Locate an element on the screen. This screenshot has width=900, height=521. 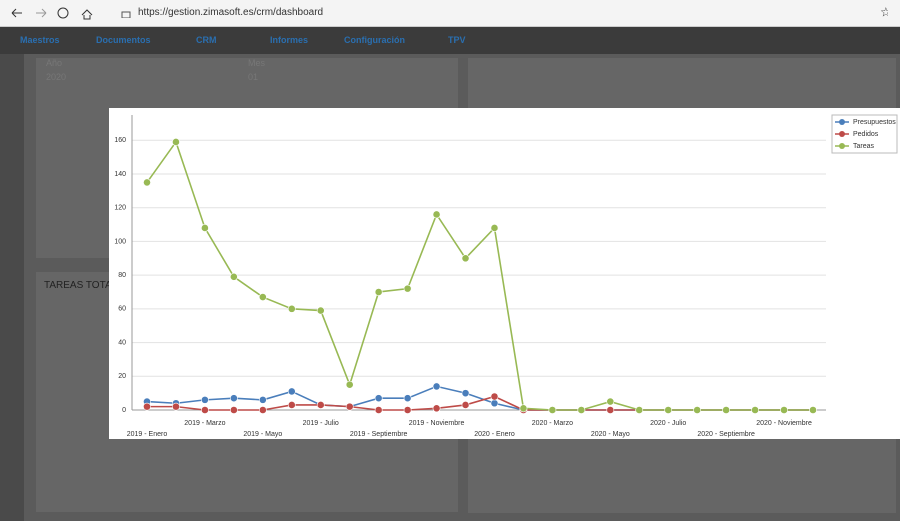
y-tick-label: 160 is located at coordinates (120, 140).